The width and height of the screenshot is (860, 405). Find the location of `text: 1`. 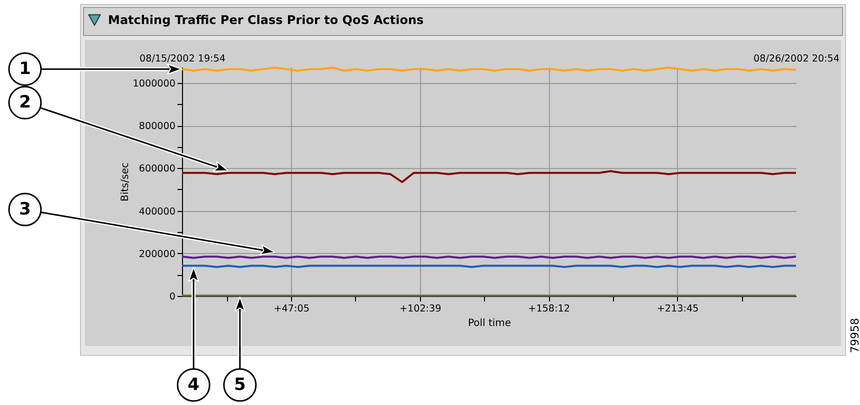

text: 1 is located at coordinates (25, 69).